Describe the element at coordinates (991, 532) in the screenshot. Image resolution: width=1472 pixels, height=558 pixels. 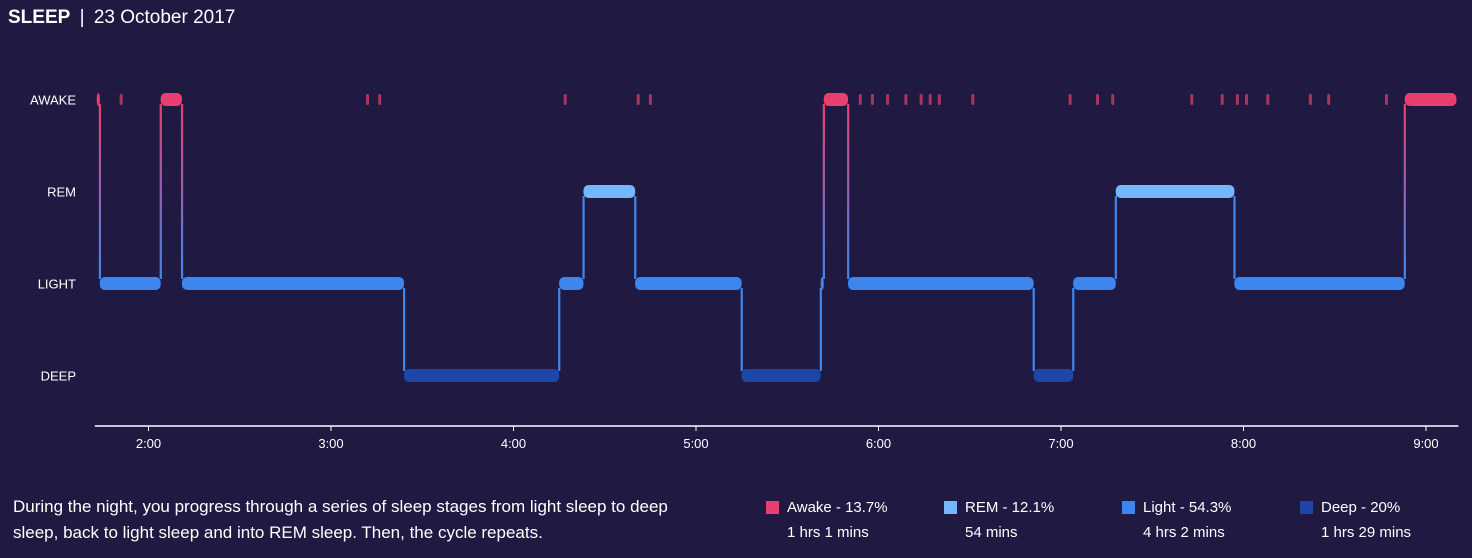
I see `legend-duration-rem: 54 mins` at that location.